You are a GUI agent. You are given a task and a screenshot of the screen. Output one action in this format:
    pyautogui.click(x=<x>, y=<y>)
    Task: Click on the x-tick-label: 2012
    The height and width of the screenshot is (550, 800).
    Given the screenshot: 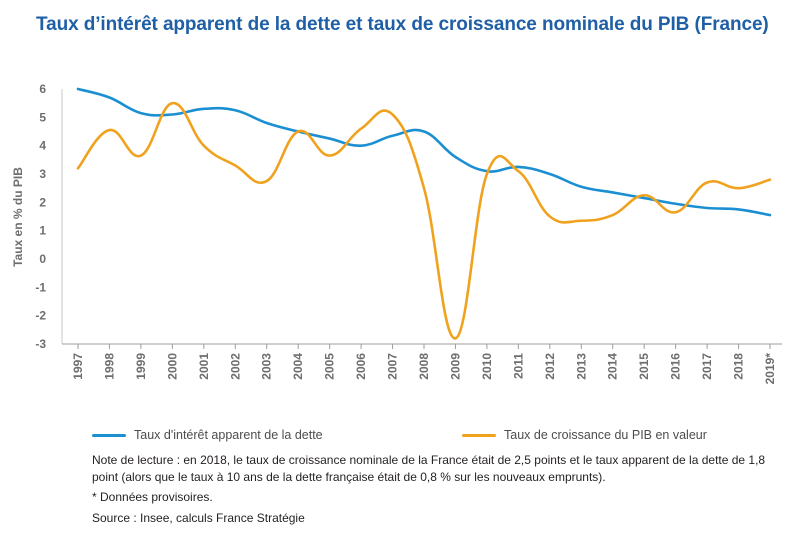 What is the action you would take?
    pyautogui.click(x=550, y=366)
    